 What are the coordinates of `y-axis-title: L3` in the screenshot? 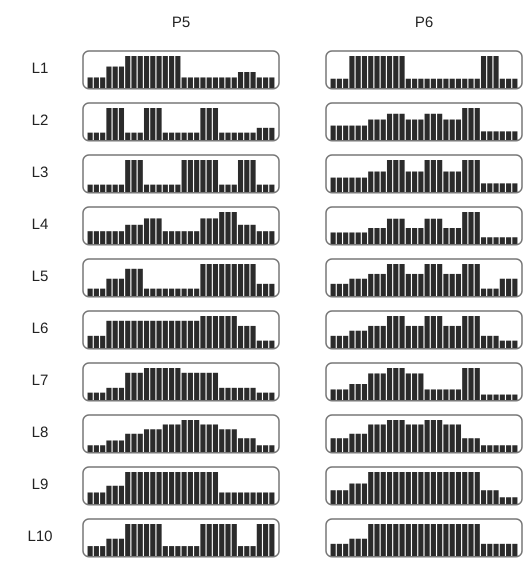 It's located at (40, 172).